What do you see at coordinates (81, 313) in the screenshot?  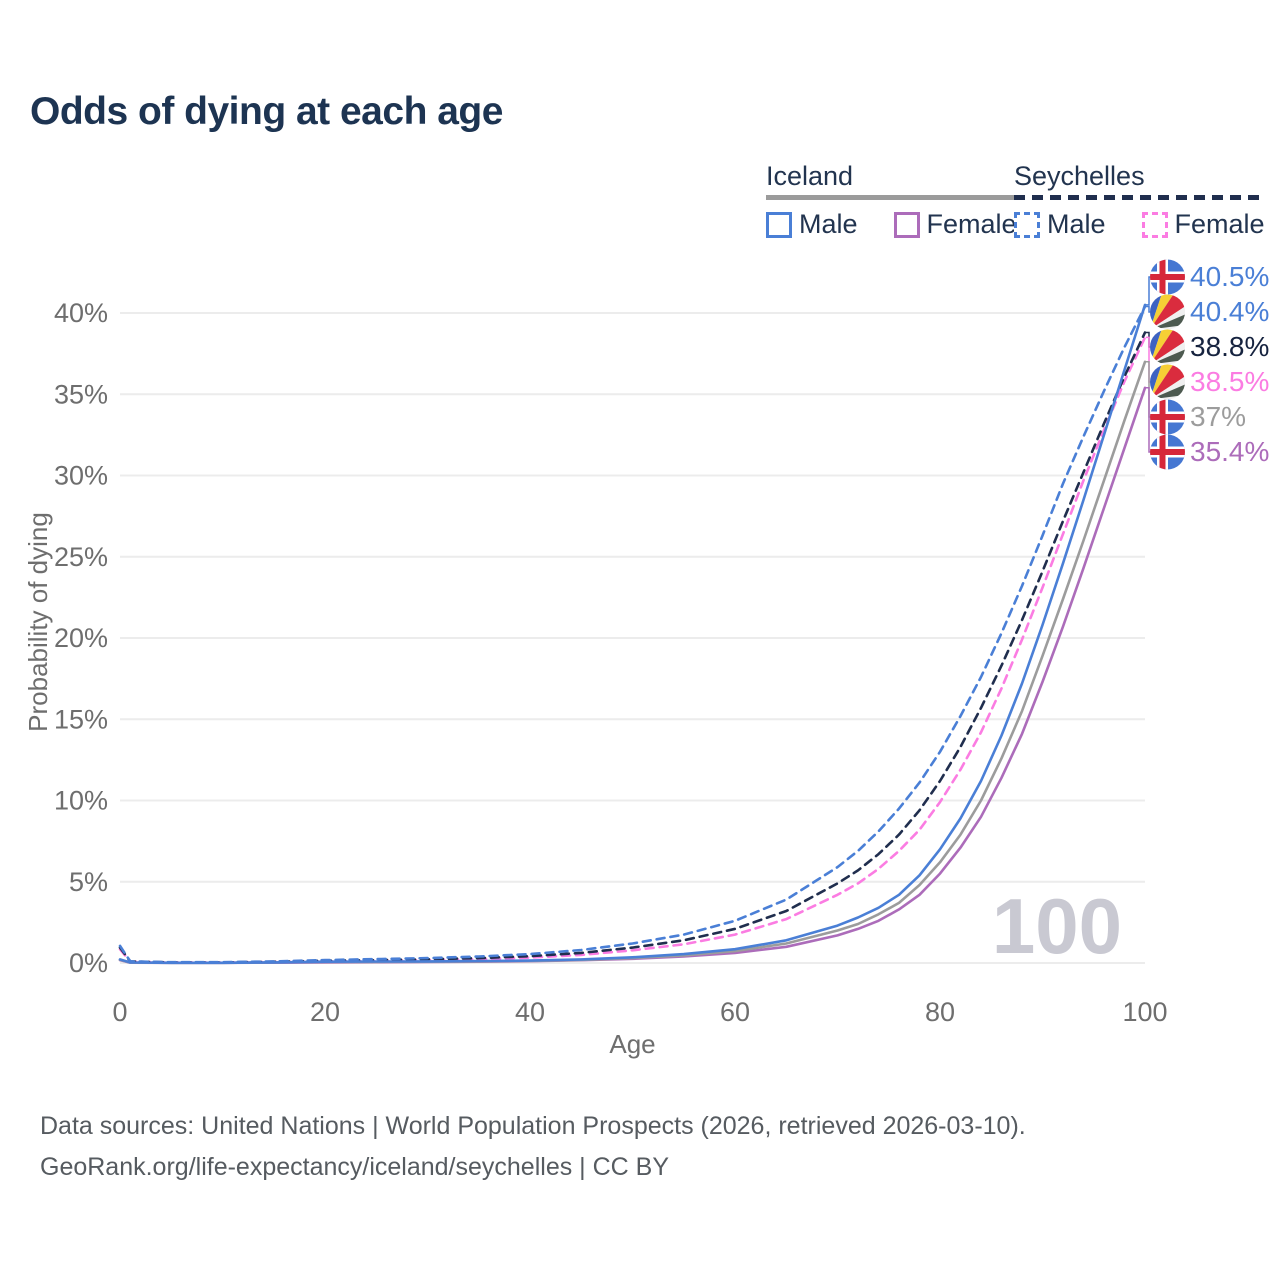 I see `y-tick-40%: 40%` at bounding box center [81, 313].